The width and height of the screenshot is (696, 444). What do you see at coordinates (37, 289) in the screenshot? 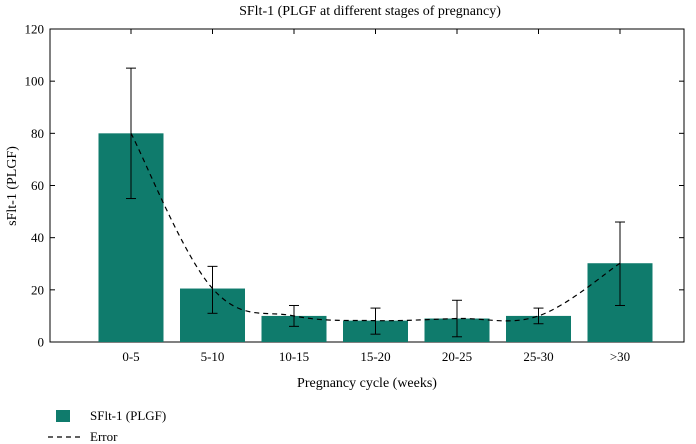
I see `y-tick-label-1: 20` at bounding box center [37, 289].